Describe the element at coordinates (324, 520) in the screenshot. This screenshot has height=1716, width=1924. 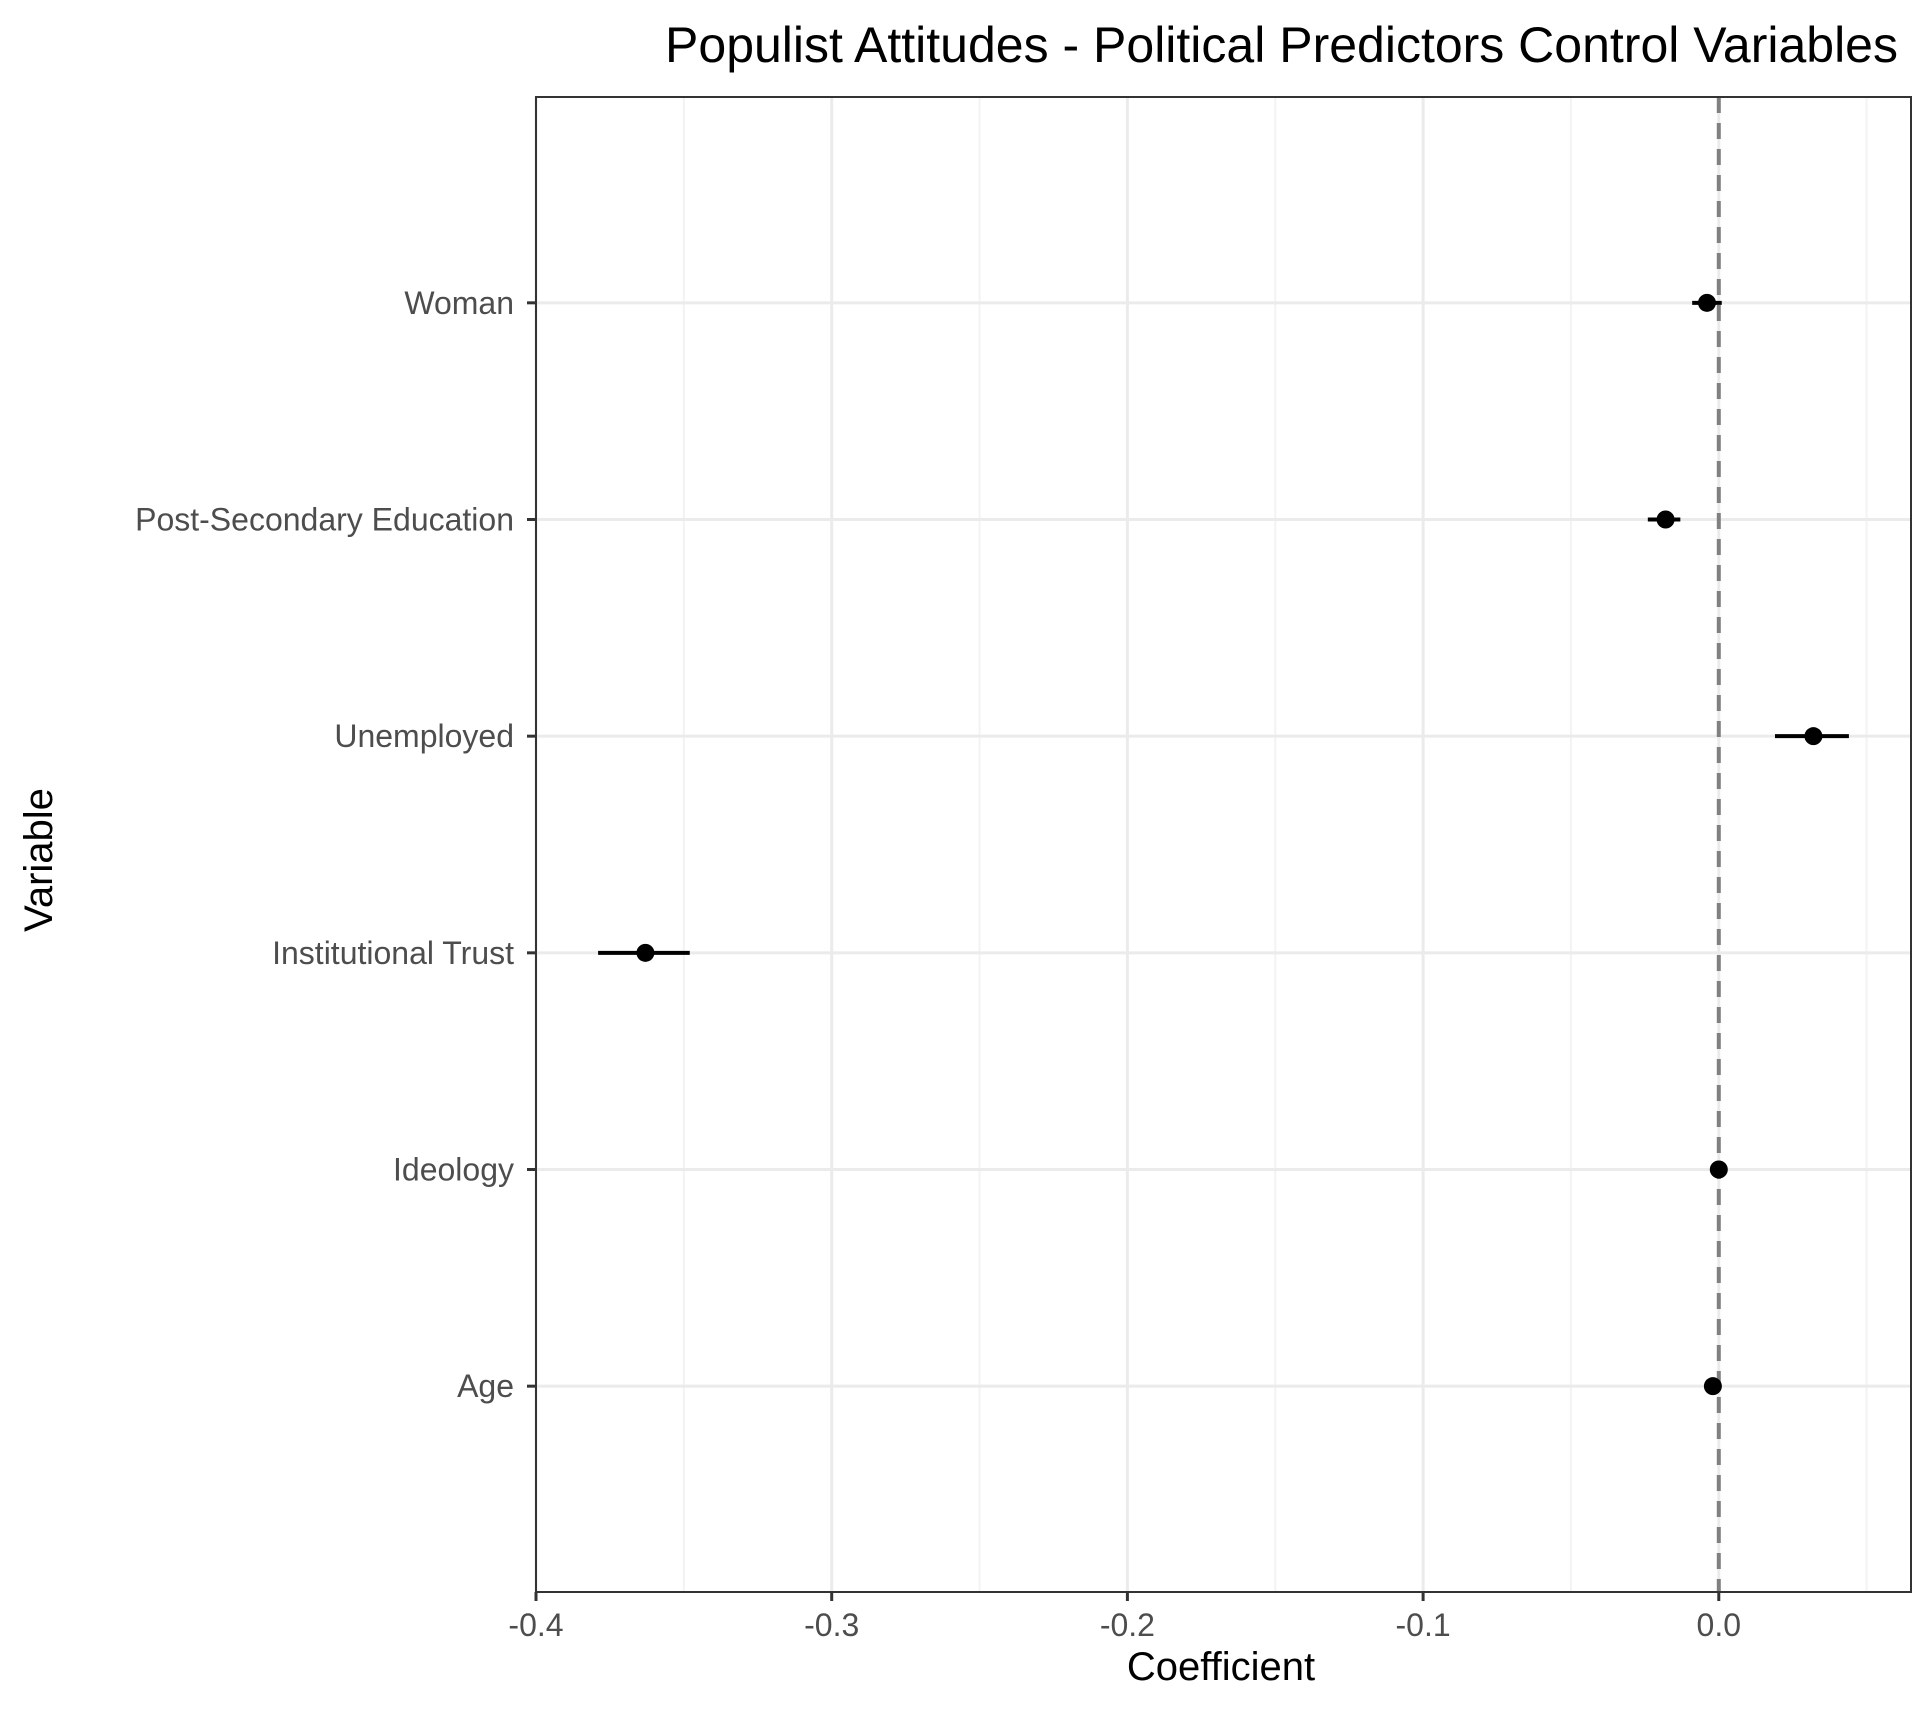
I see `y-tick-label: Post-Secondary Education` at that location.